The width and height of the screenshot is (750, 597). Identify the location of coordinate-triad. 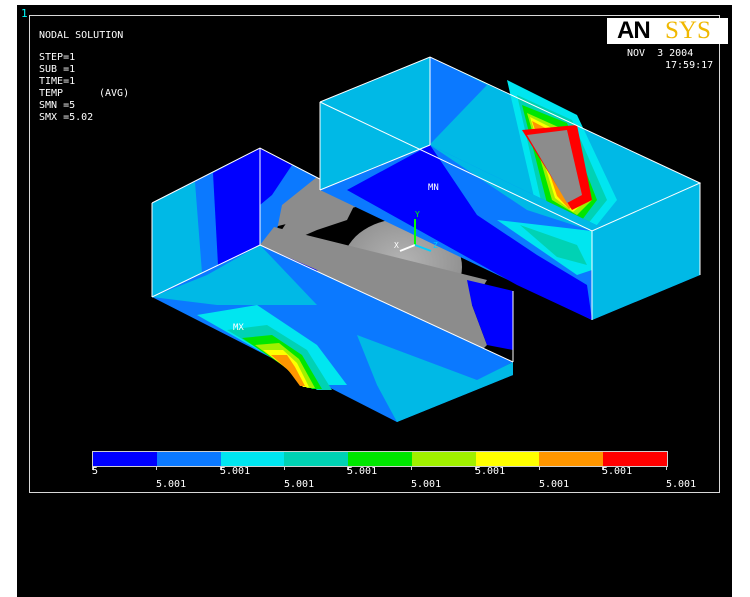
(415, 235).